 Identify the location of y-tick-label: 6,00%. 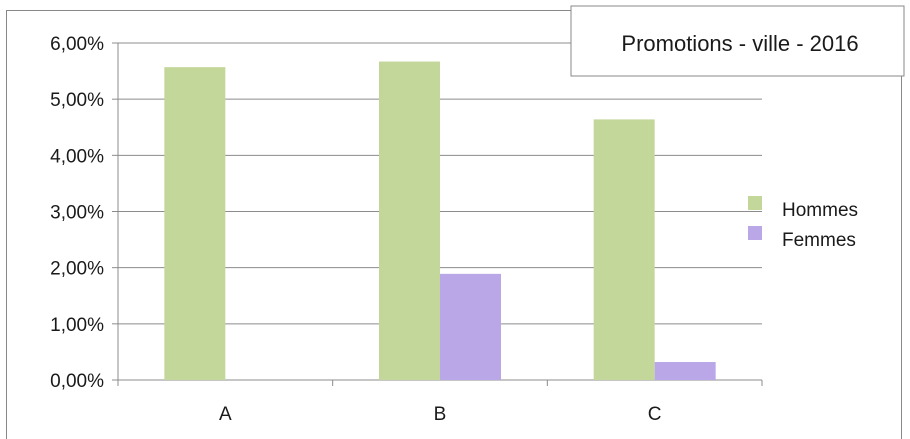
(77, 44).